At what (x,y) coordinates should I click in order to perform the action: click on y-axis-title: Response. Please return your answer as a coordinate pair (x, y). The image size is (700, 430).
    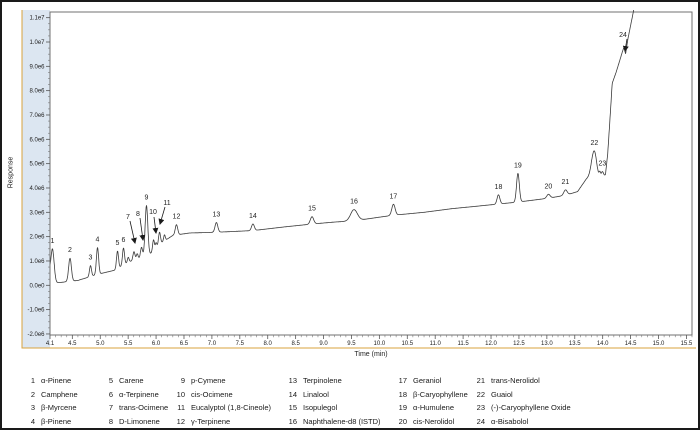
    Looking at the image, I should click on (11, 172).